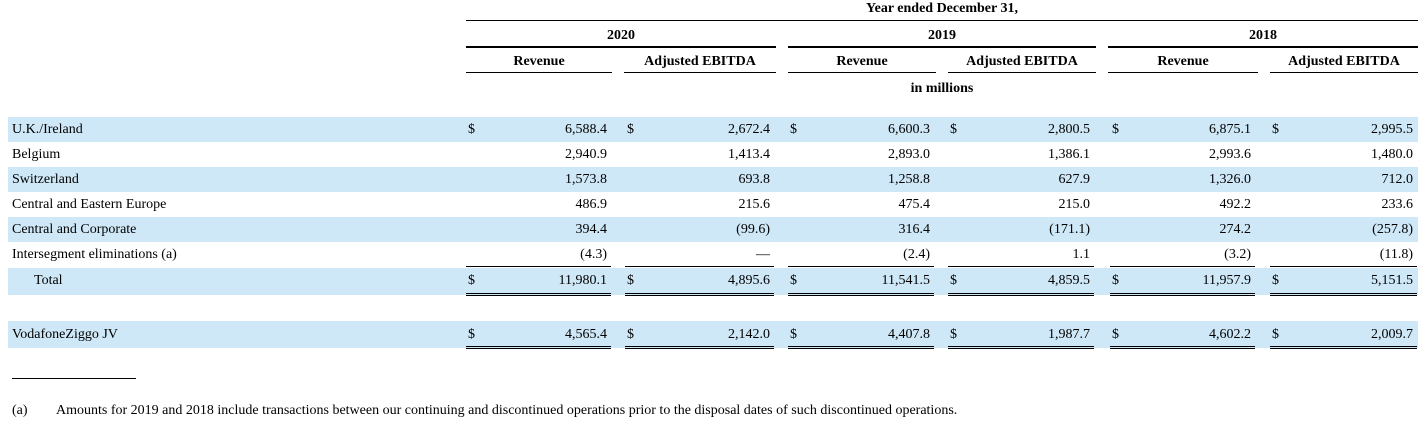  What do you see at coordinates (1074, 204) in the screenshot?
I see `table-cell-value: 215.0` at bounding box center [1074, 204].